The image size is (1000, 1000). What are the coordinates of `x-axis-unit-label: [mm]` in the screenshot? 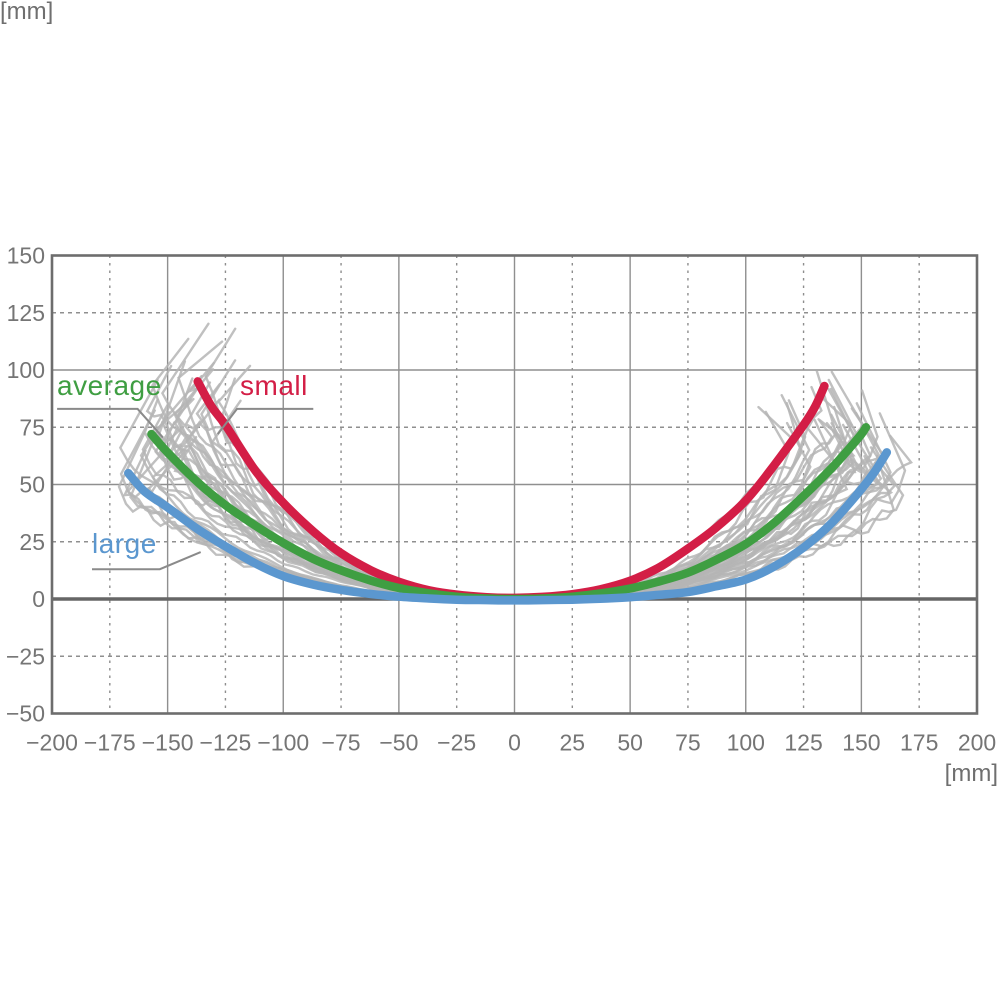 It's located at (971, 773).